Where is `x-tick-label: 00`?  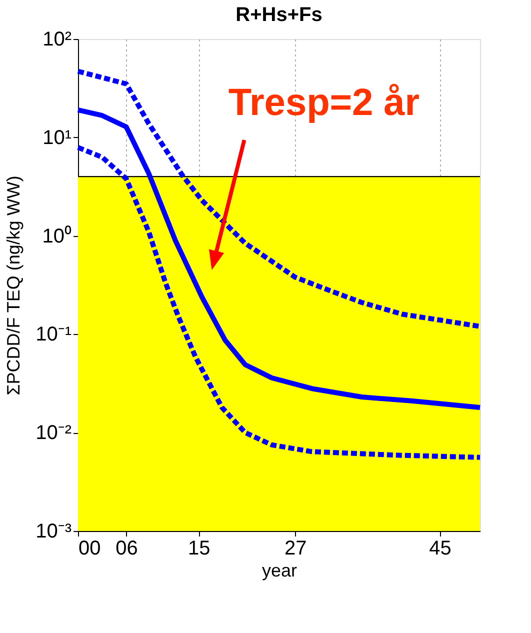
x-tick-label: 00 is located at coordinates (89, 549).